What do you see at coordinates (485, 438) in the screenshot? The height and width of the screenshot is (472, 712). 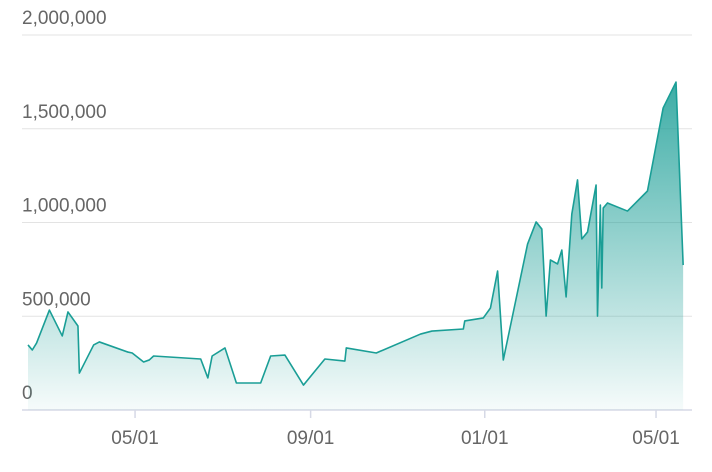 I see `x-tick-label: 01/01` at bounding box center [485, 438].